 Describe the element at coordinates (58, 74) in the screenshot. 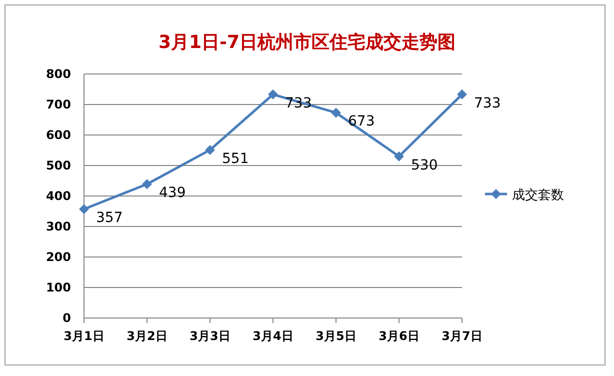

I see `y-tick-label: 800` at that location.